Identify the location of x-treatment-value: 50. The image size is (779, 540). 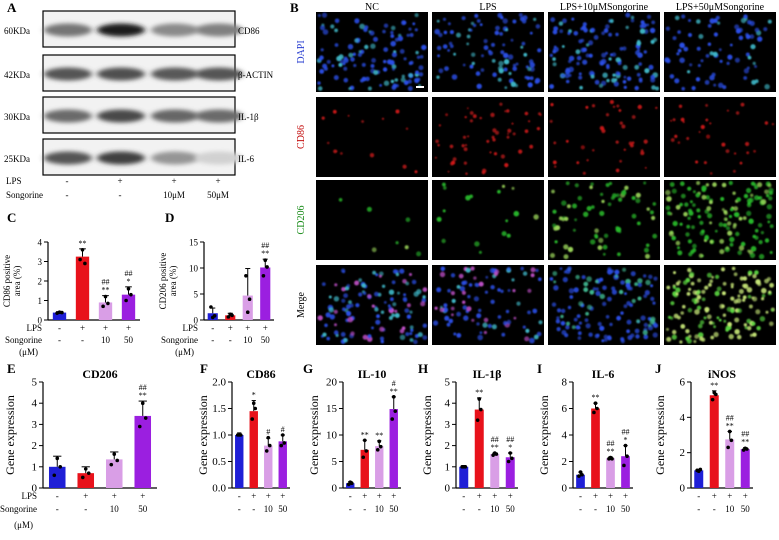
(143, 509).